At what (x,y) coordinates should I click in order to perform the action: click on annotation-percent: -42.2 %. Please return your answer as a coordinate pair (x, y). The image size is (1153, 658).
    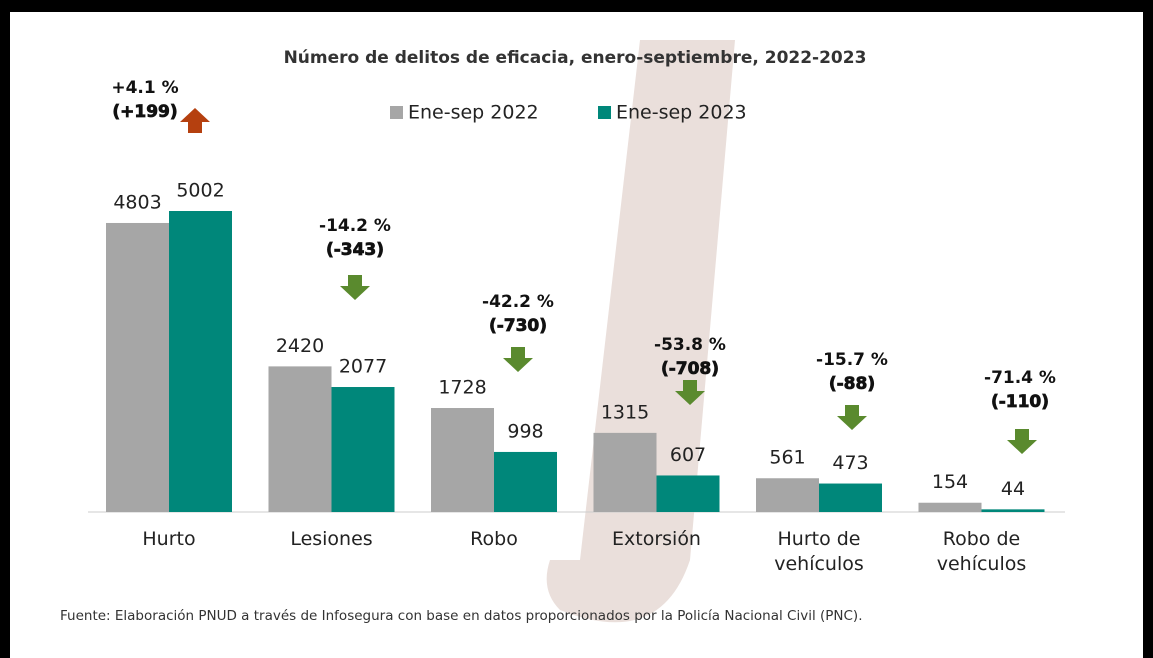
    Looking at the image, I should click on (518, 302).